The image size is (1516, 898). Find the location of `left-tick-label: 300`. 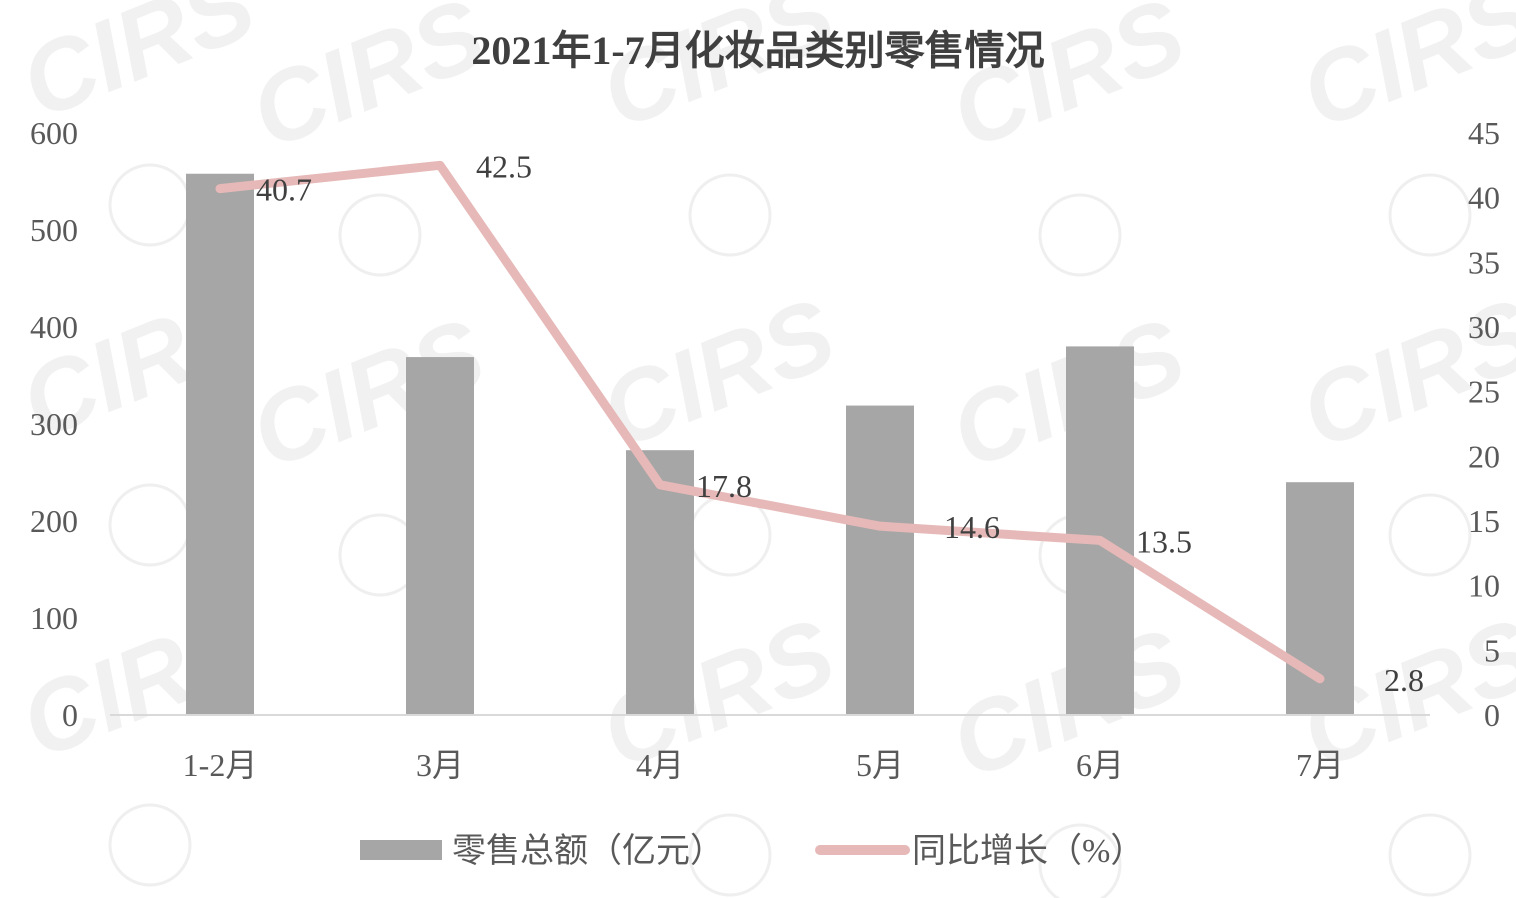

left-tick-label: 300 is located at coordinates (54, 424).